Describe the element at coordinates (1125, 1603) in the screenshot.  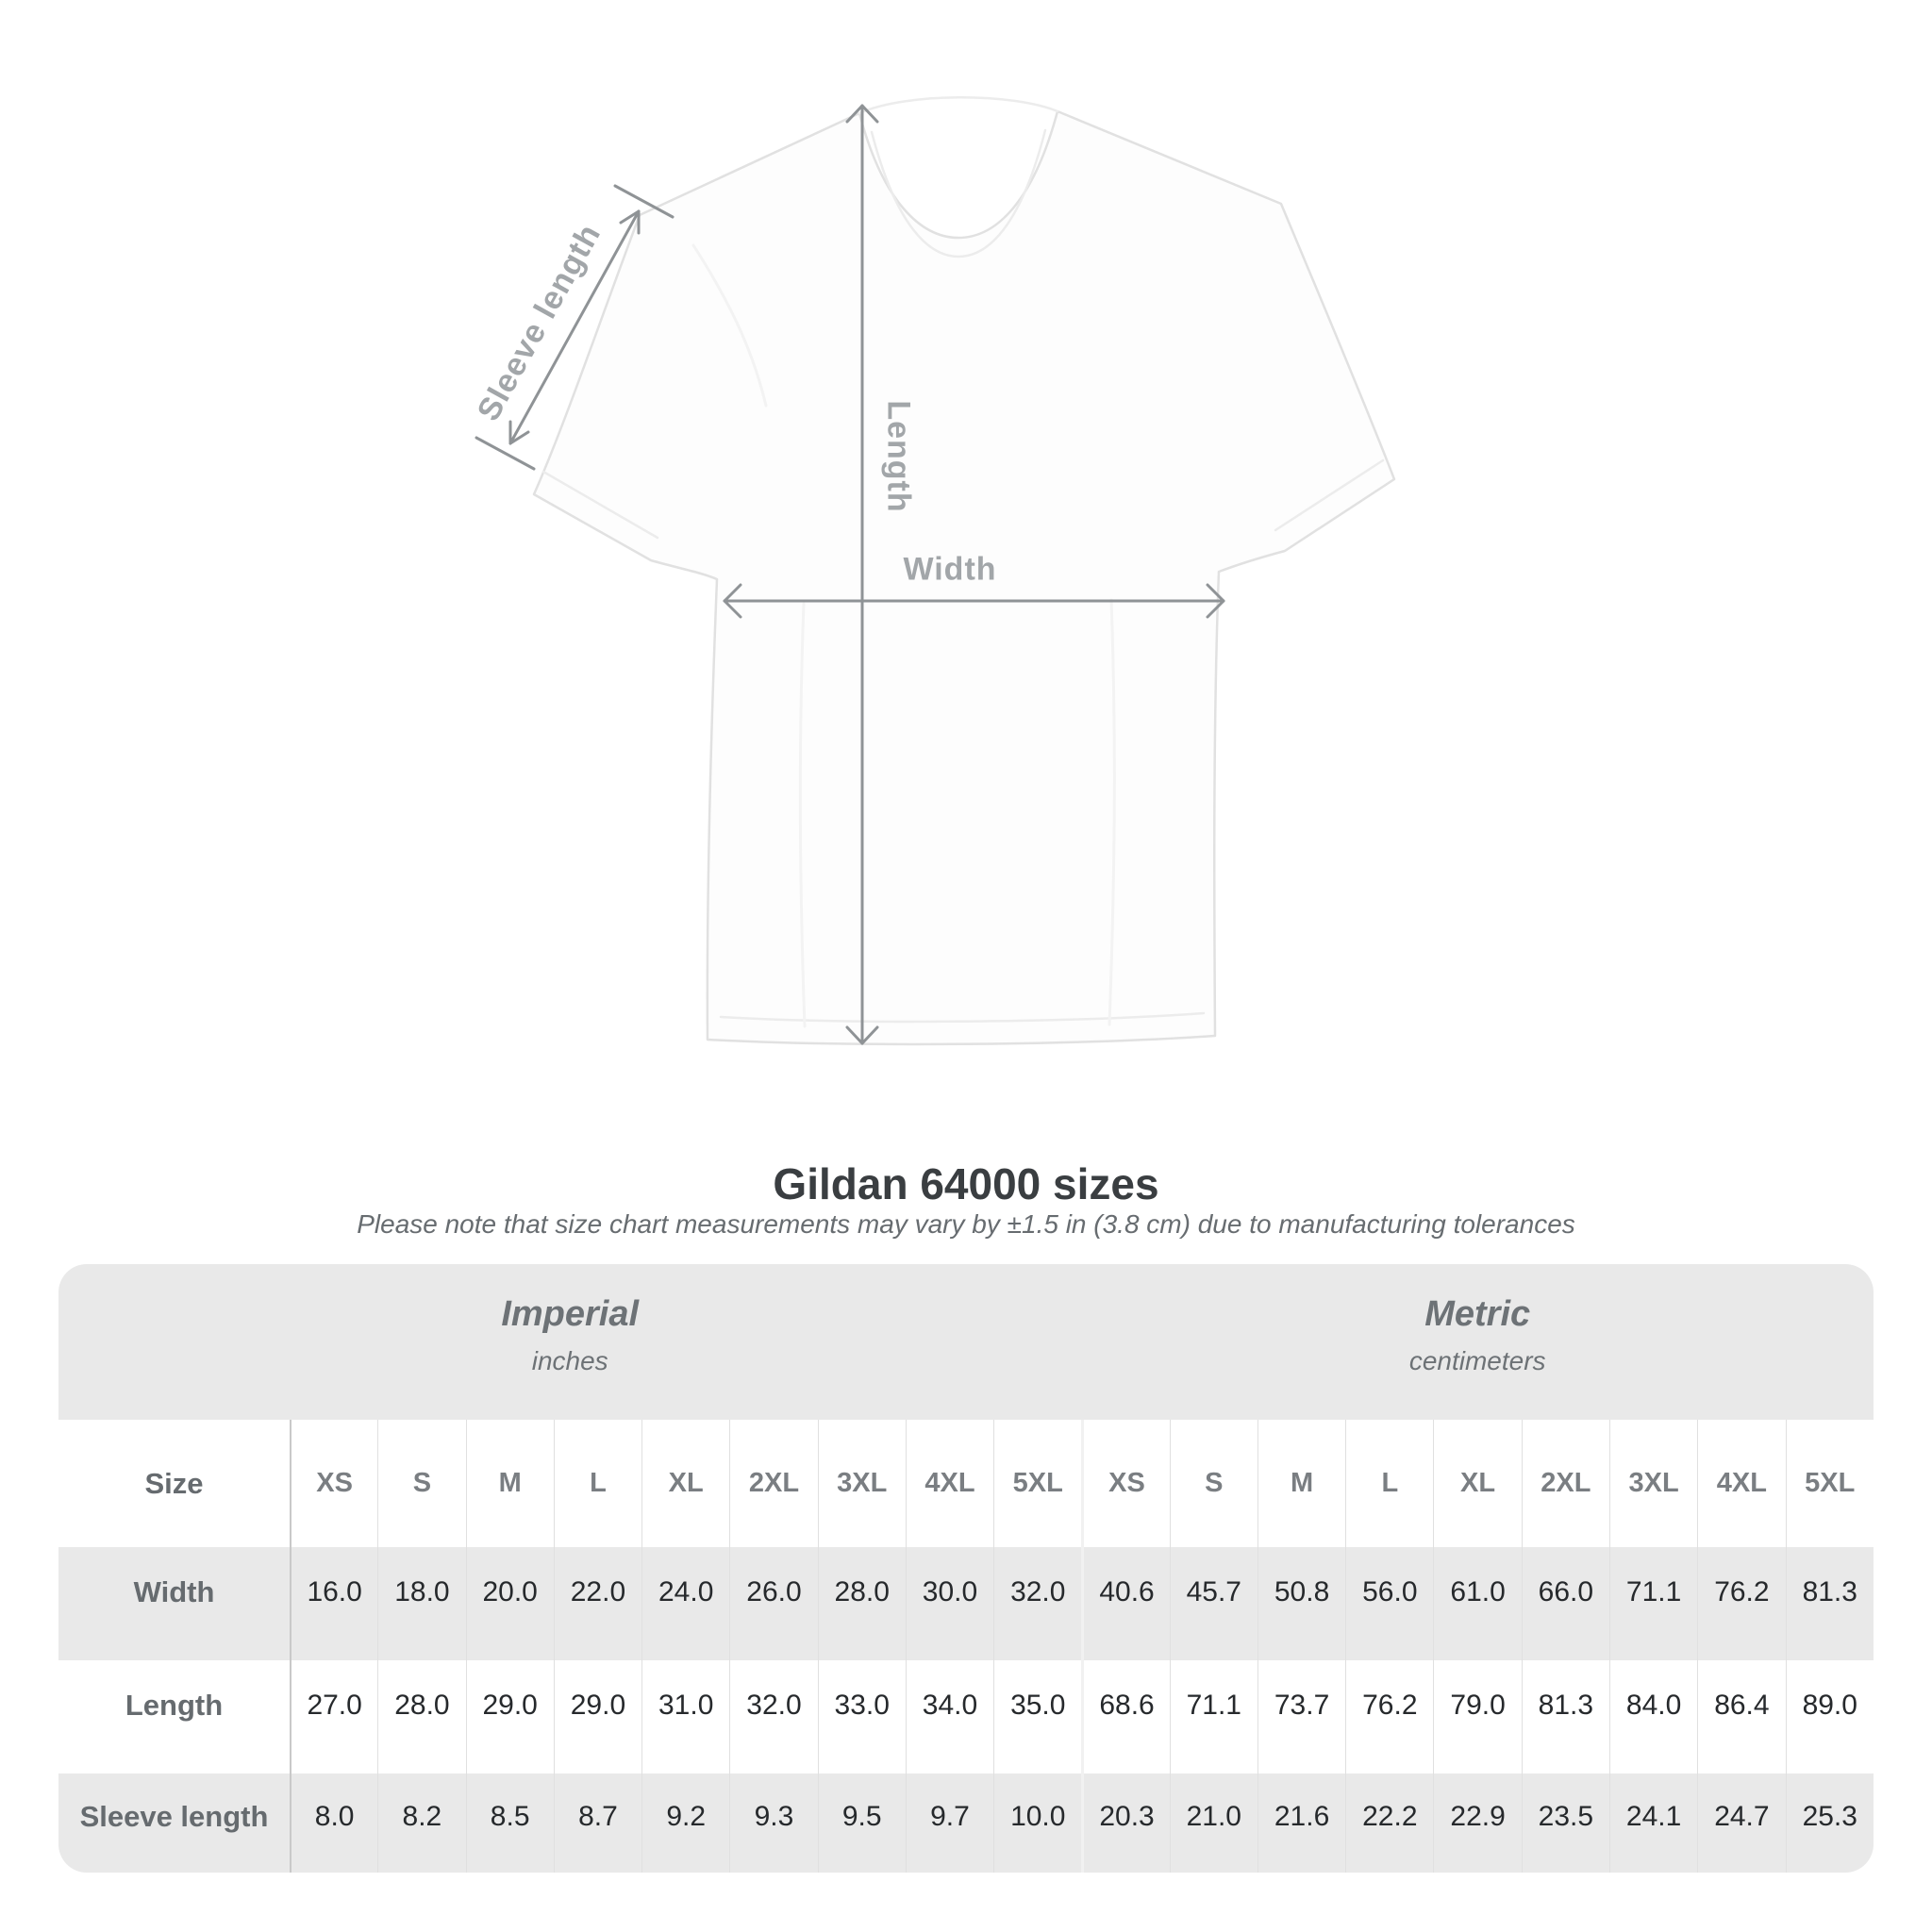
I see `value-cell: 40.6` at that location.